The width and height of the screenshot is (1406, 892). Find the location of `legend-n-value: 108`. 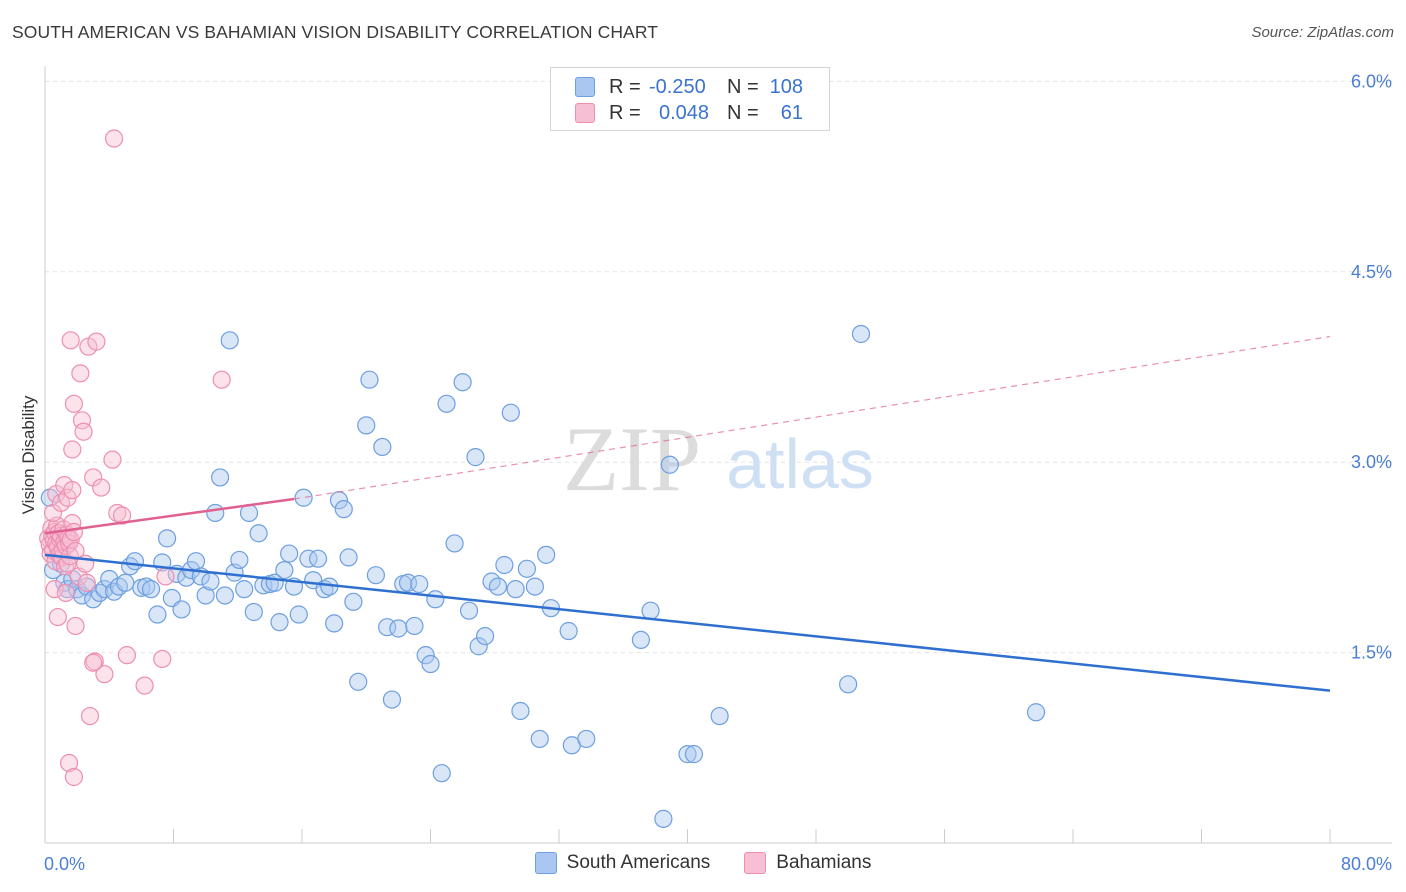

legend-n-value: 108 is located at coordinates (786, 86).